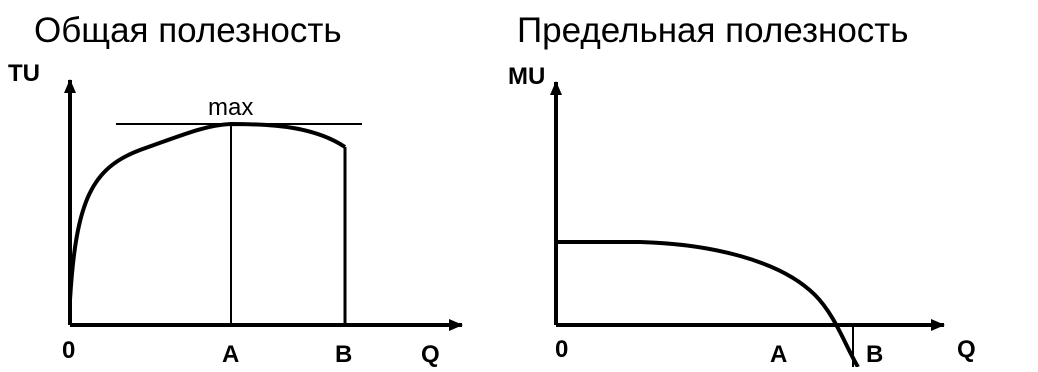  Describe the element at coordinates (230, 354) in the screenshot. I see `tu-point-a-label: A` at that location.